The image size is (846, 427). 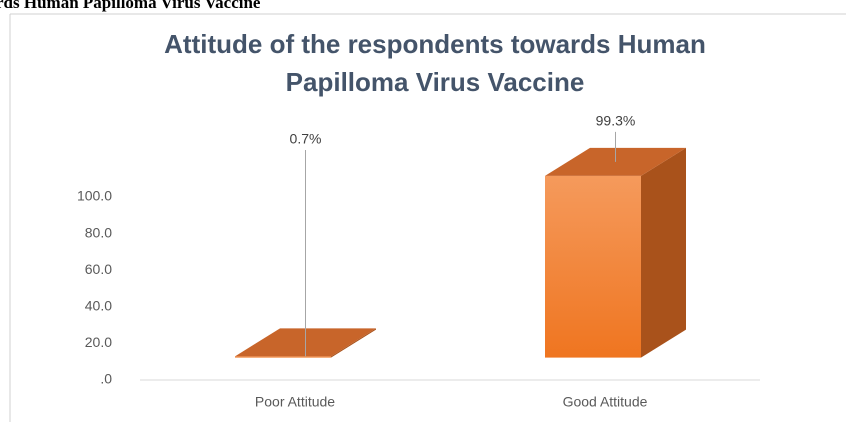 What do you see at coordinates (98, 306) in the screenshot?
I see `y-tick-label: 40.0` at bounding box center [98, 306].